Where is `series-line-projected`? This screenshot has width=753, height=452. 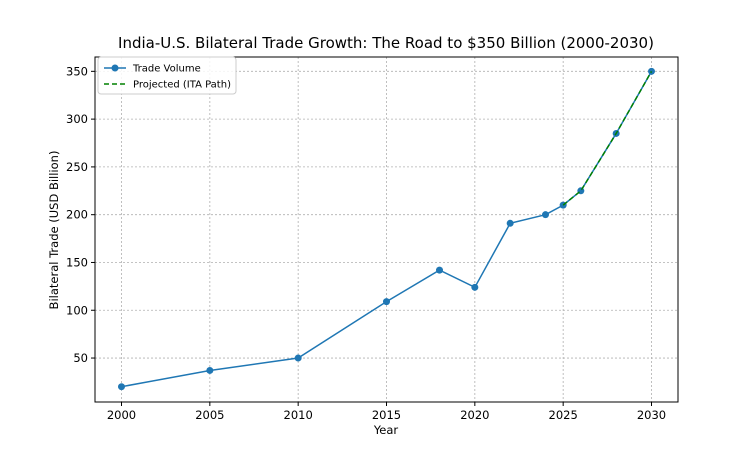
series-line-projected is located at coordinates (607, 138).